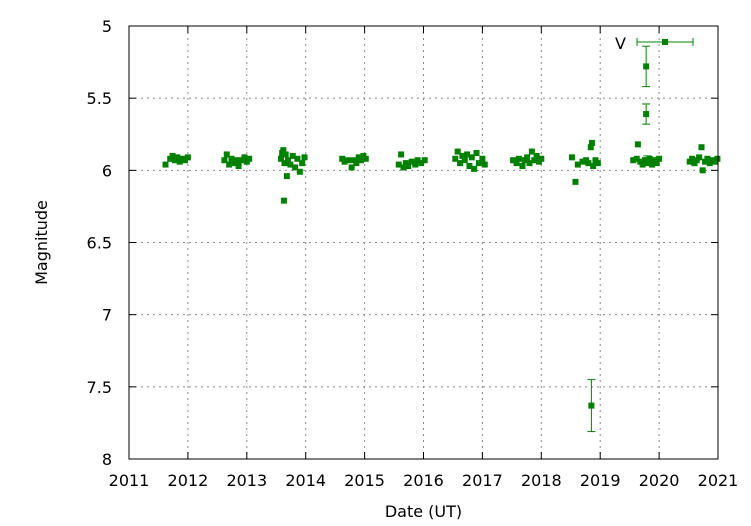  What do you see at coordinates (107, 26) in the screenshot?
I see `y-tick-label: 5` at bounding box center [107, 26].